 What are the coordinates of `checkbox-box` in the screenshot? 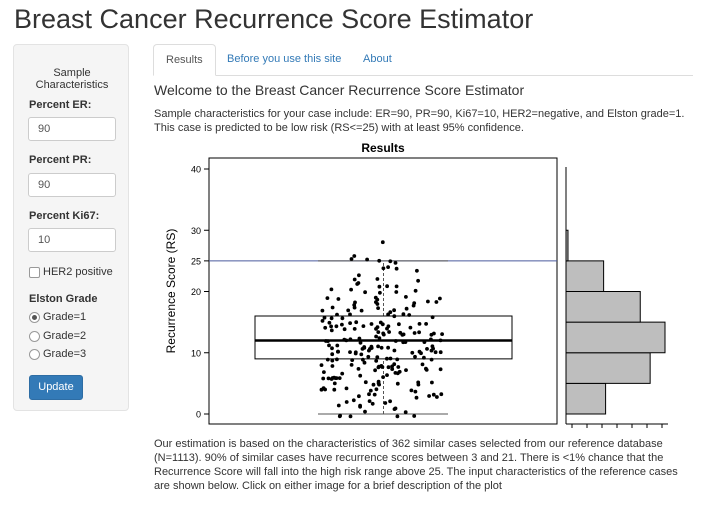 It's located at (34, 272).